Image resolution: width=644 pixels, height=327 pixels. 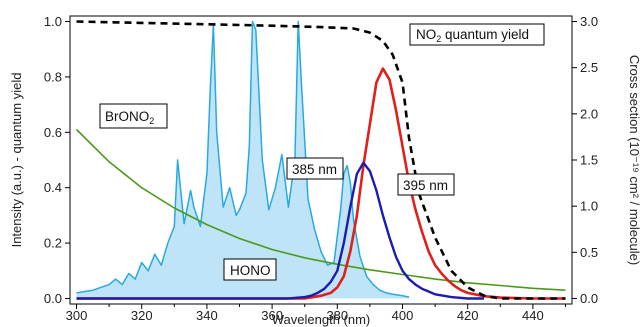 I want to click on annotation-hono: HONO, so click(x=250, y=269).